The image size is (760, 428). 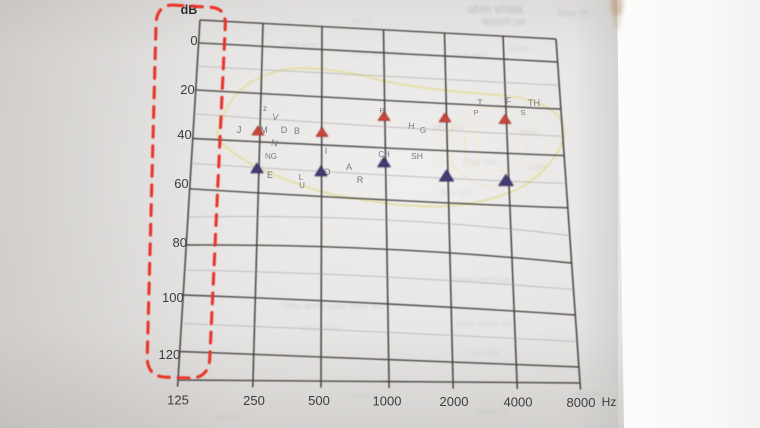 What do you see at coordinates (326, 151) in the screenshot?
I see `svg-text: I` at bounding box center [326, 151].